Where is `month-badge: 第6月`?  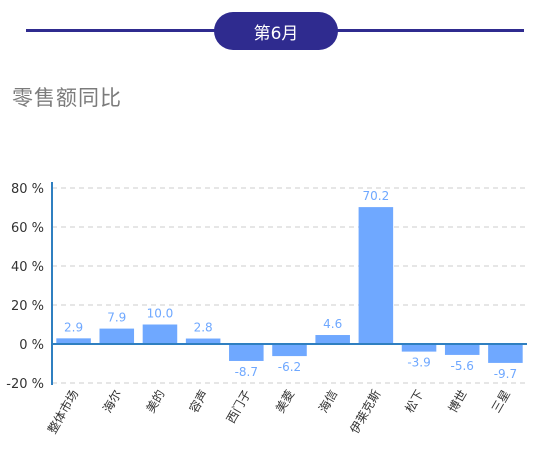 month-badge: 第6月 is located at coordinates (276, 31).